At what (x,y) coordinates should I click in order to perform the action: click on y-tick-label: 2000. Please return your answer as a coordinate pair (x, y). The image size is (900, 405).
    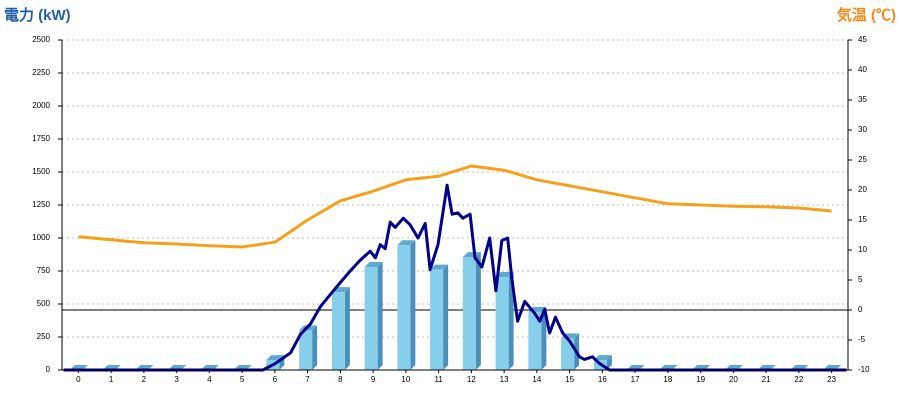
    Looking at the image, I should click on (41, 105).